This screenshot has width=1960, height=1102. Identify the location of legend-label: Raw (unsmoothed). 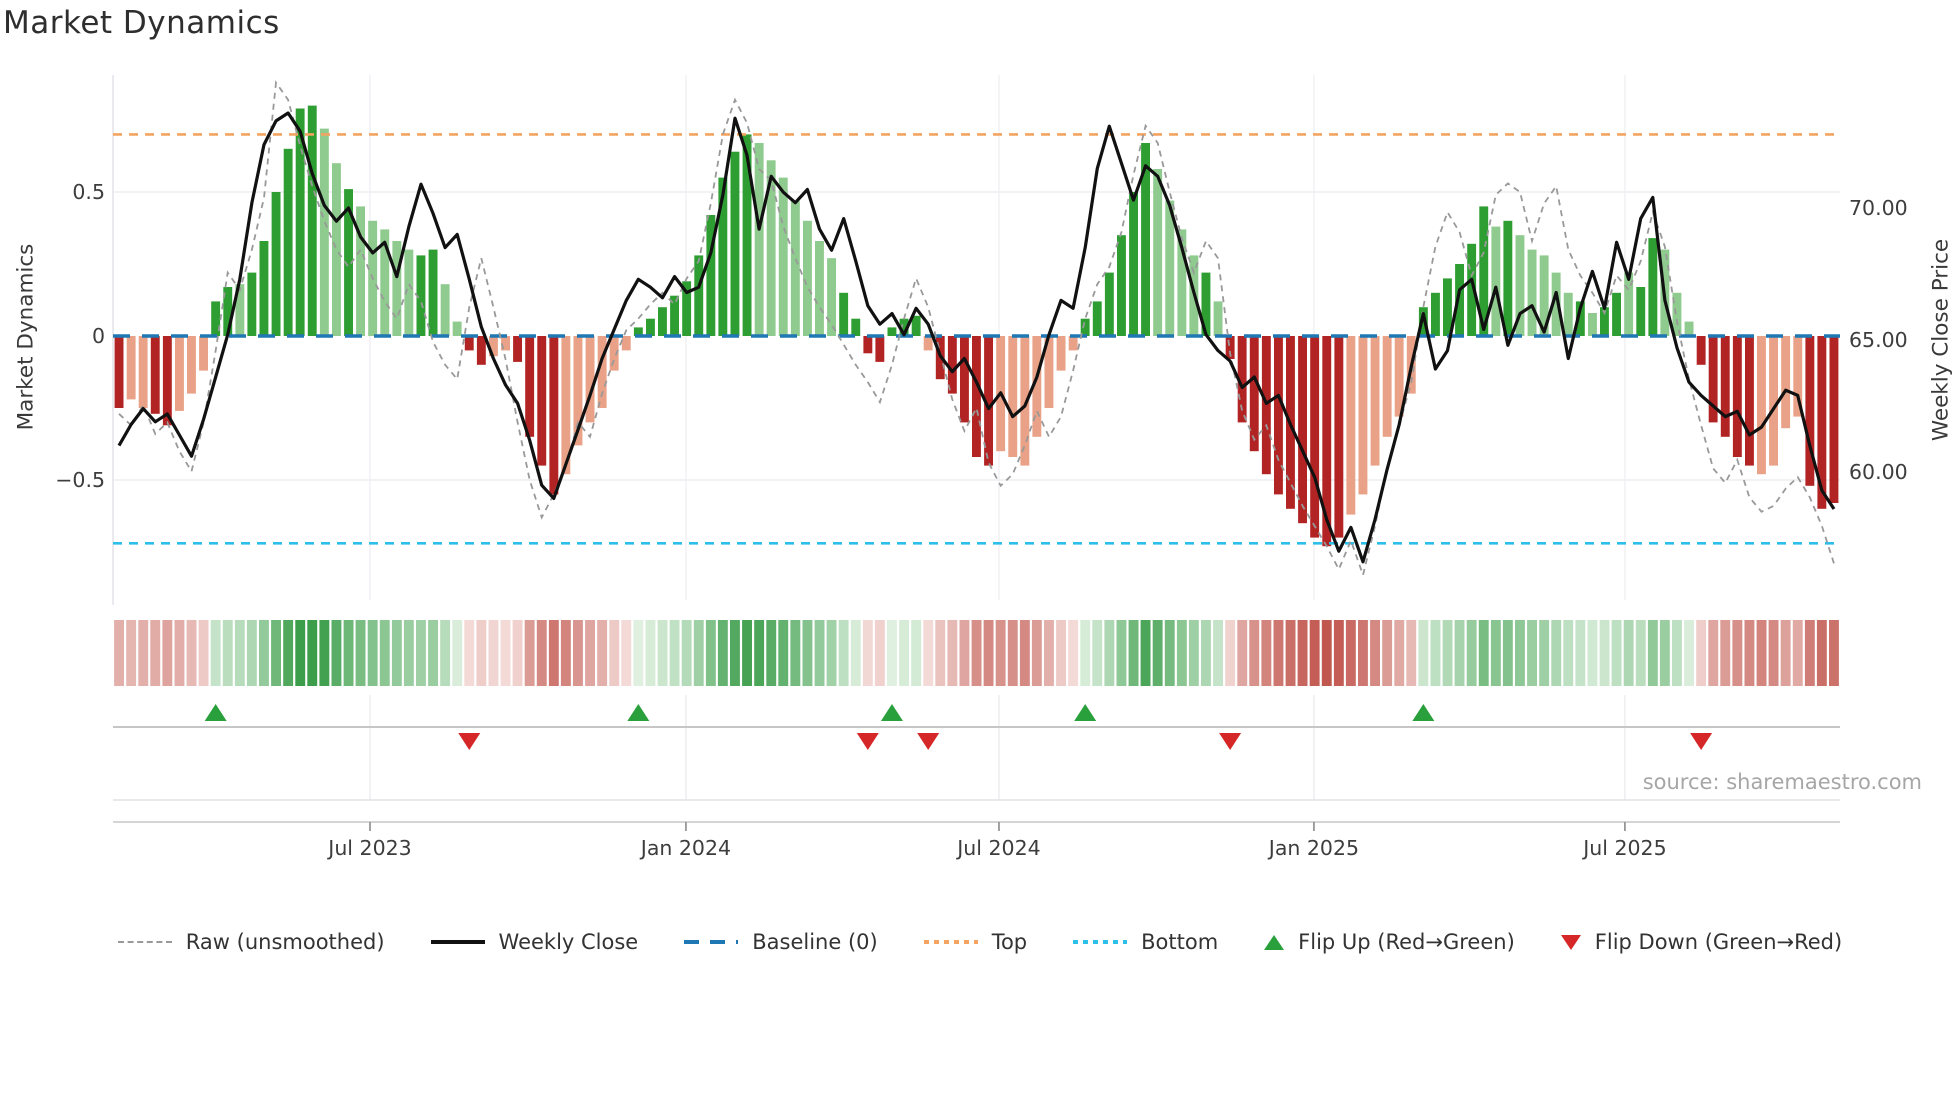
(285, 942).